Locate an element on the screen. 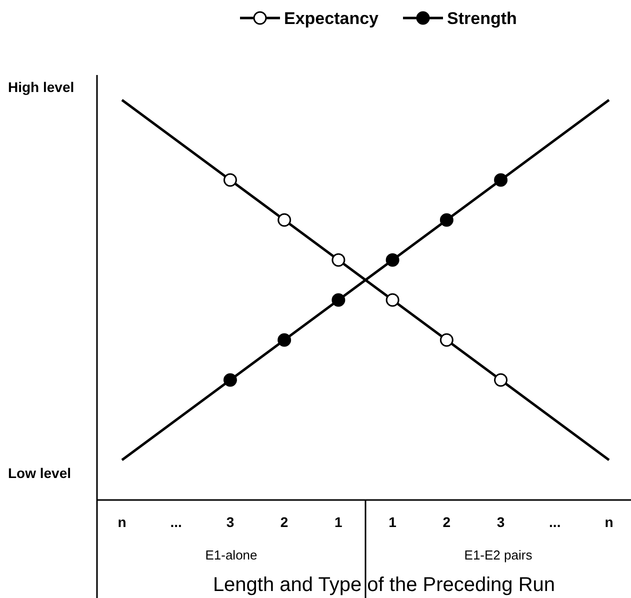 This screenshot has height=598, width=631. text: Low level is located at coordinates (40, 472).